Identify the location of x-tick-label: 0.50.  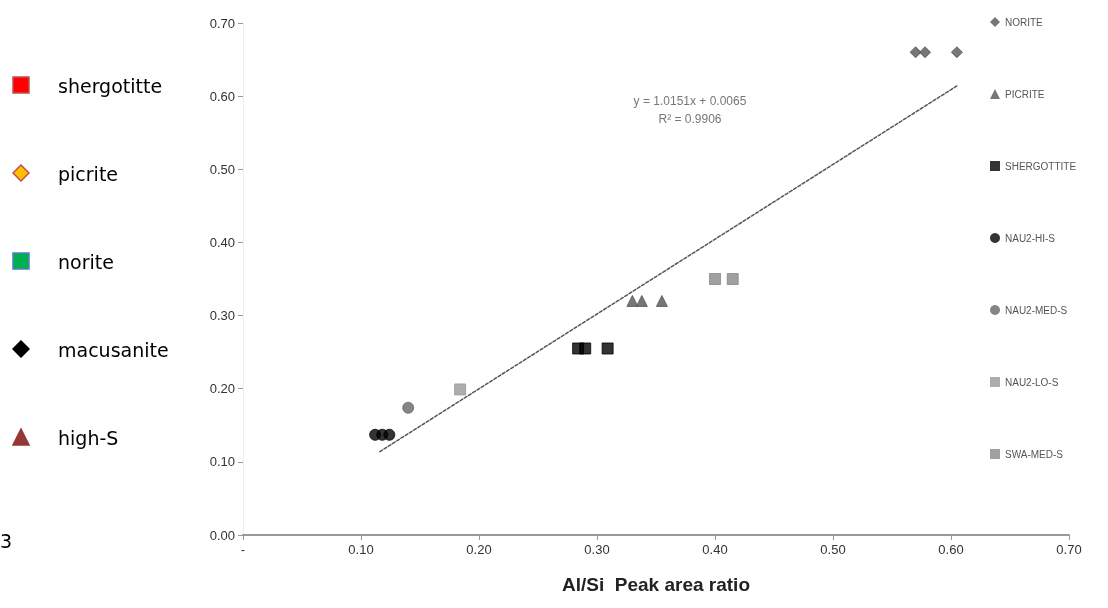
(833, 549).